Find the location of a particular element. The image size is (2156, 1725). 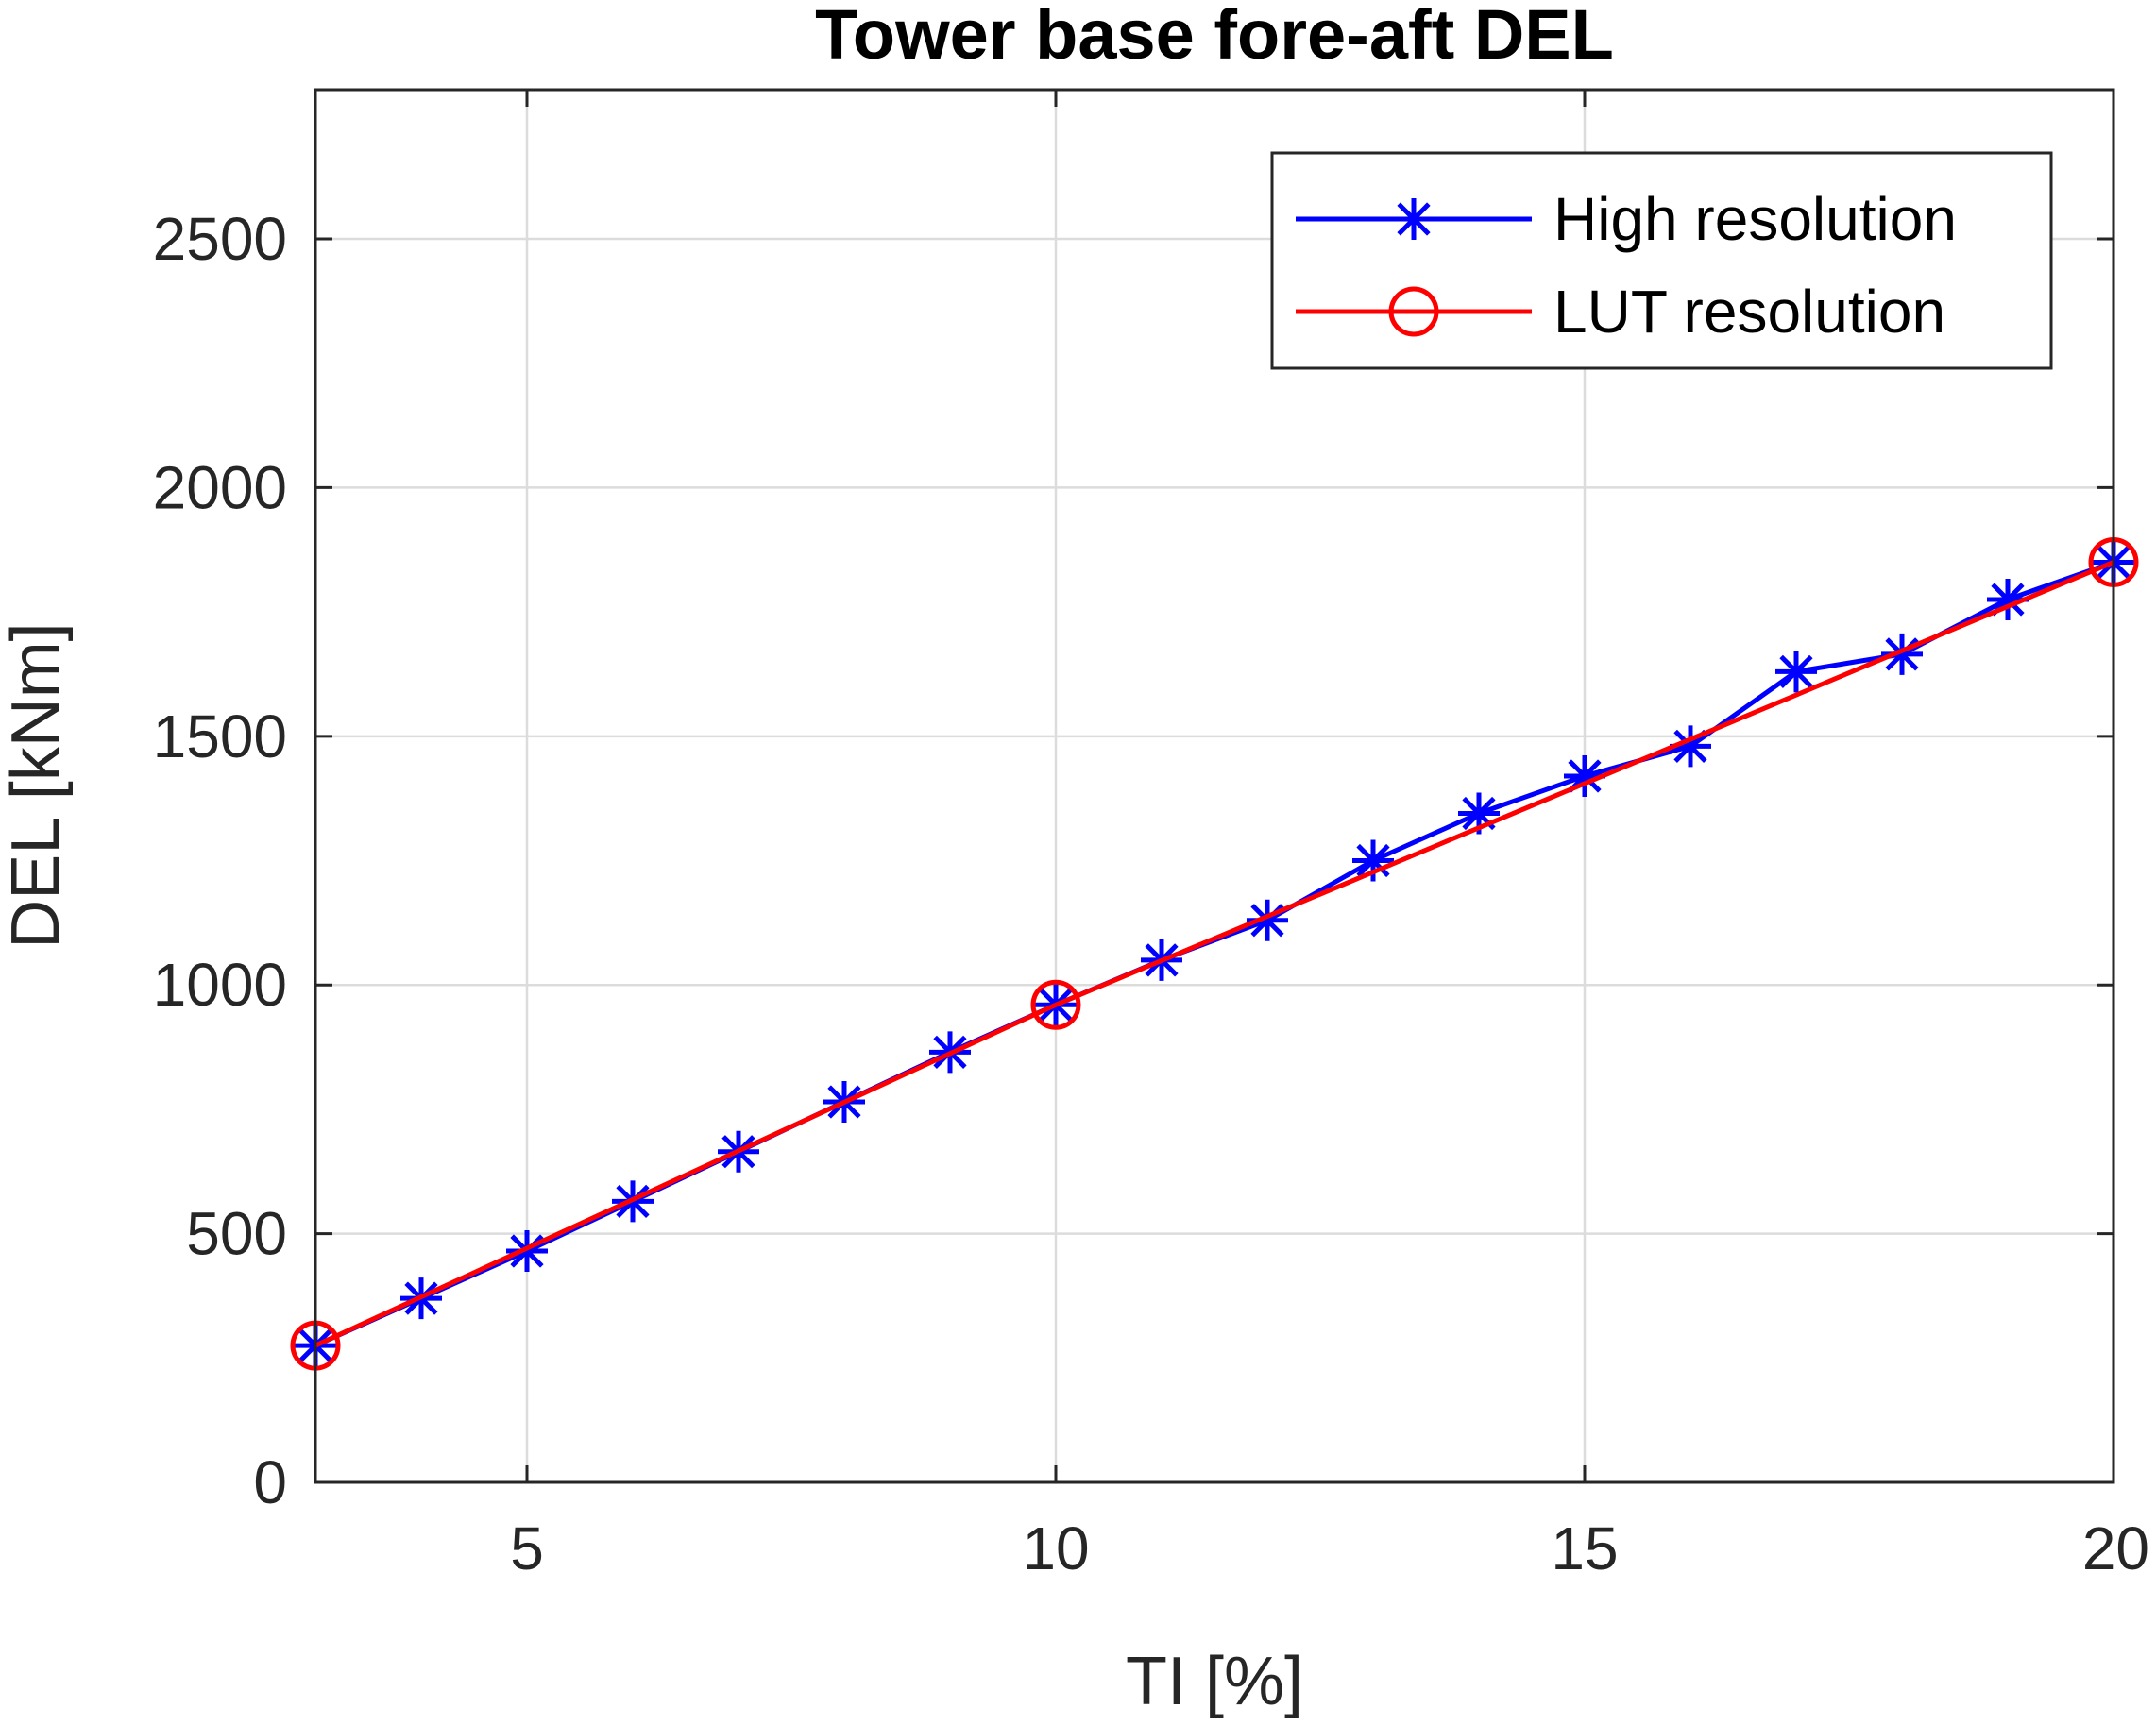

chart-title: Tower base fore-aft DEL is located at coordinates (1215, 37).